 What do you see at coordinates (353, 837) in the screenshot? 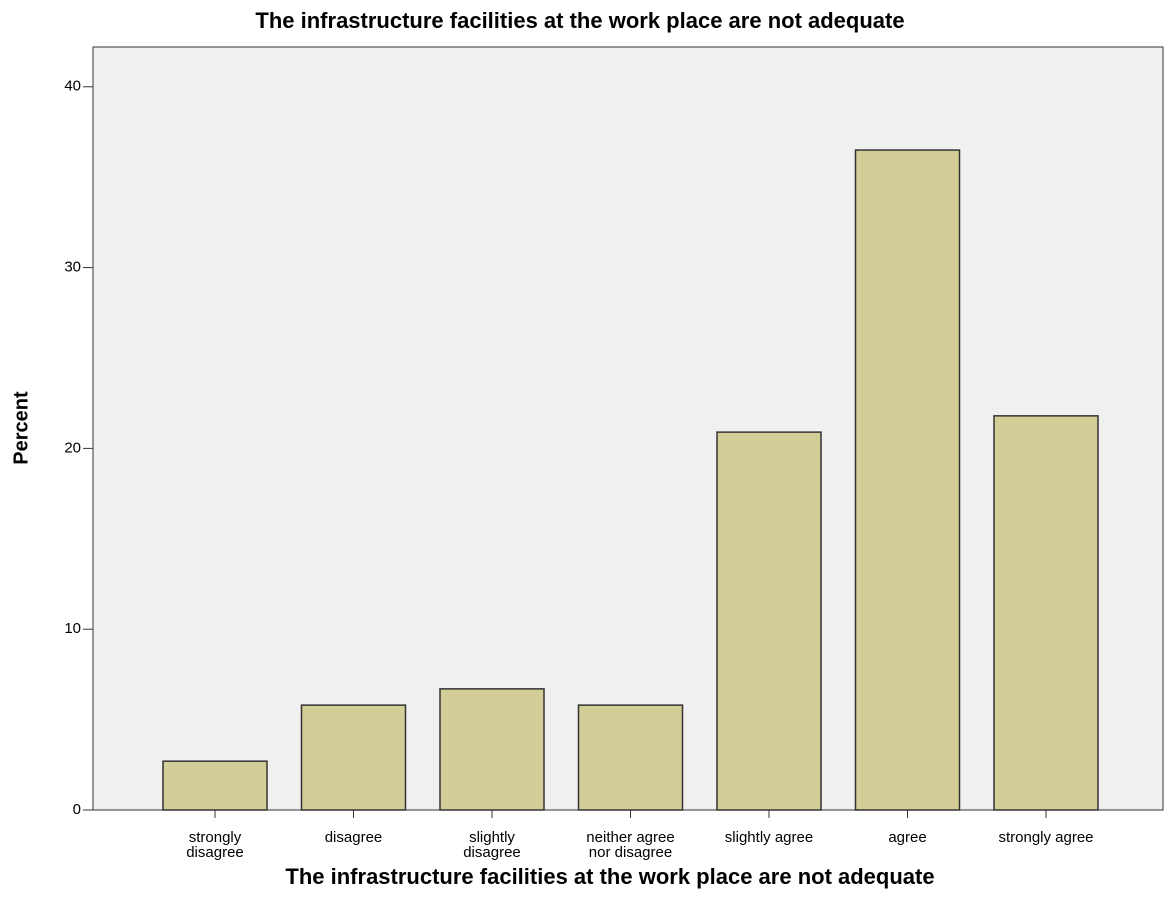
I see `x-tick-label: disagree` at bounding box center [353, 837].